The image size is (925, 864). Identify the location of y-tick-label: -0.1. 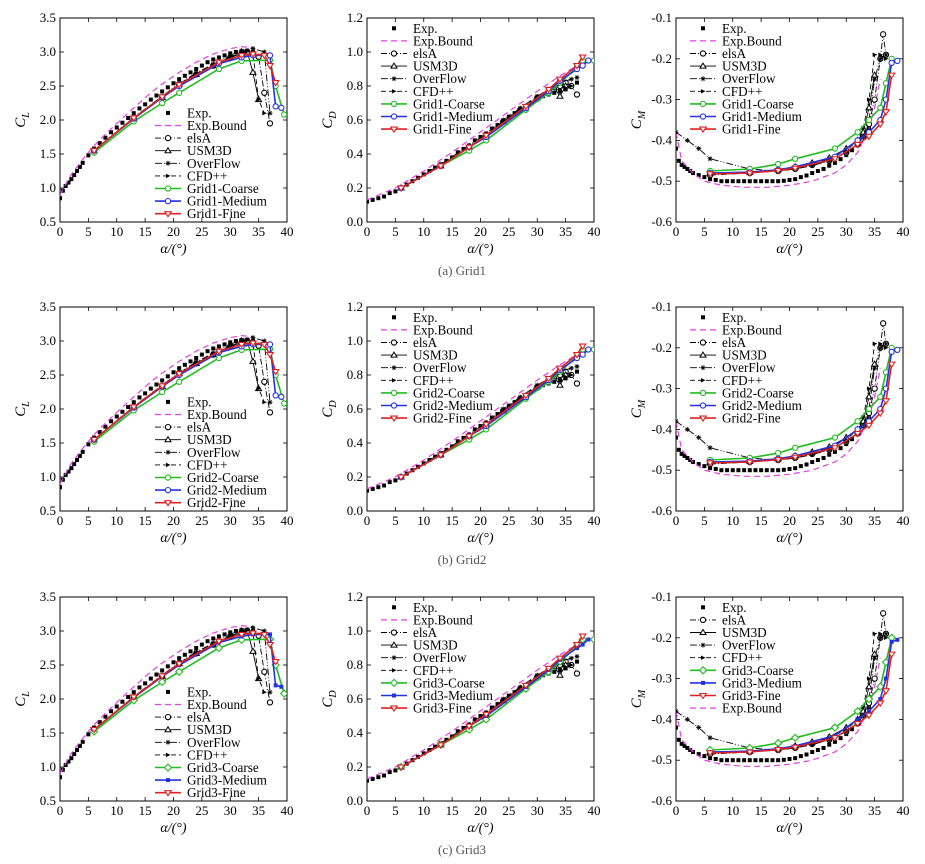
(661, 17).